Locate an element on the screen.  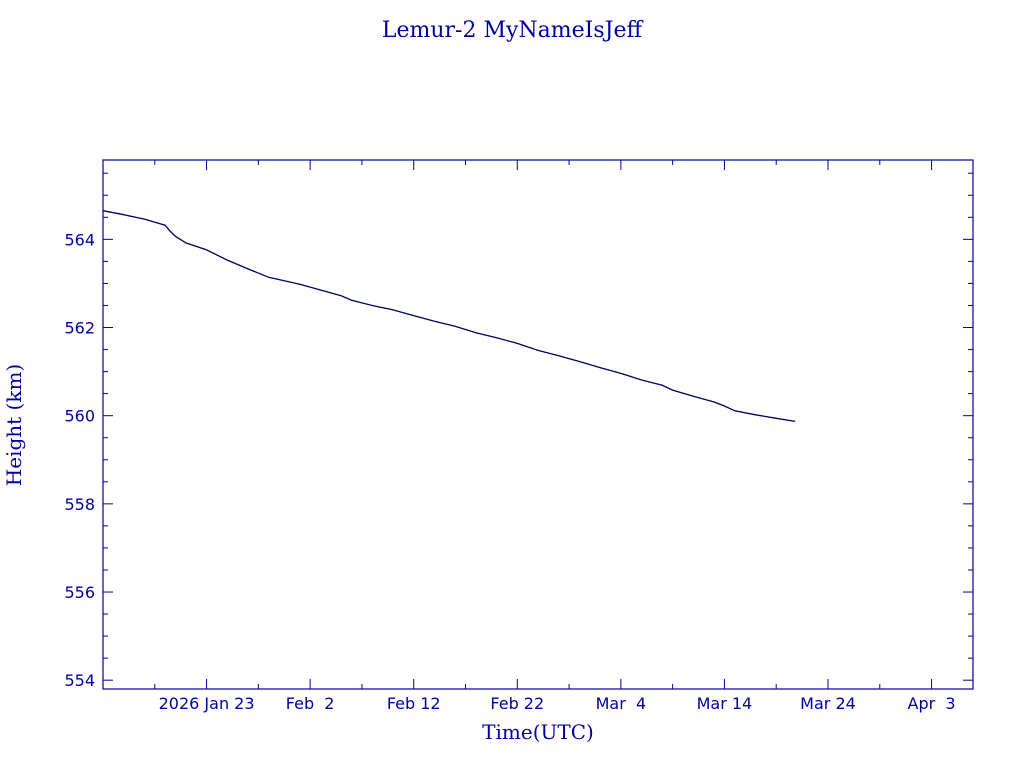
x-tick-label: Mar 4 is located at coordinates (621, 703).